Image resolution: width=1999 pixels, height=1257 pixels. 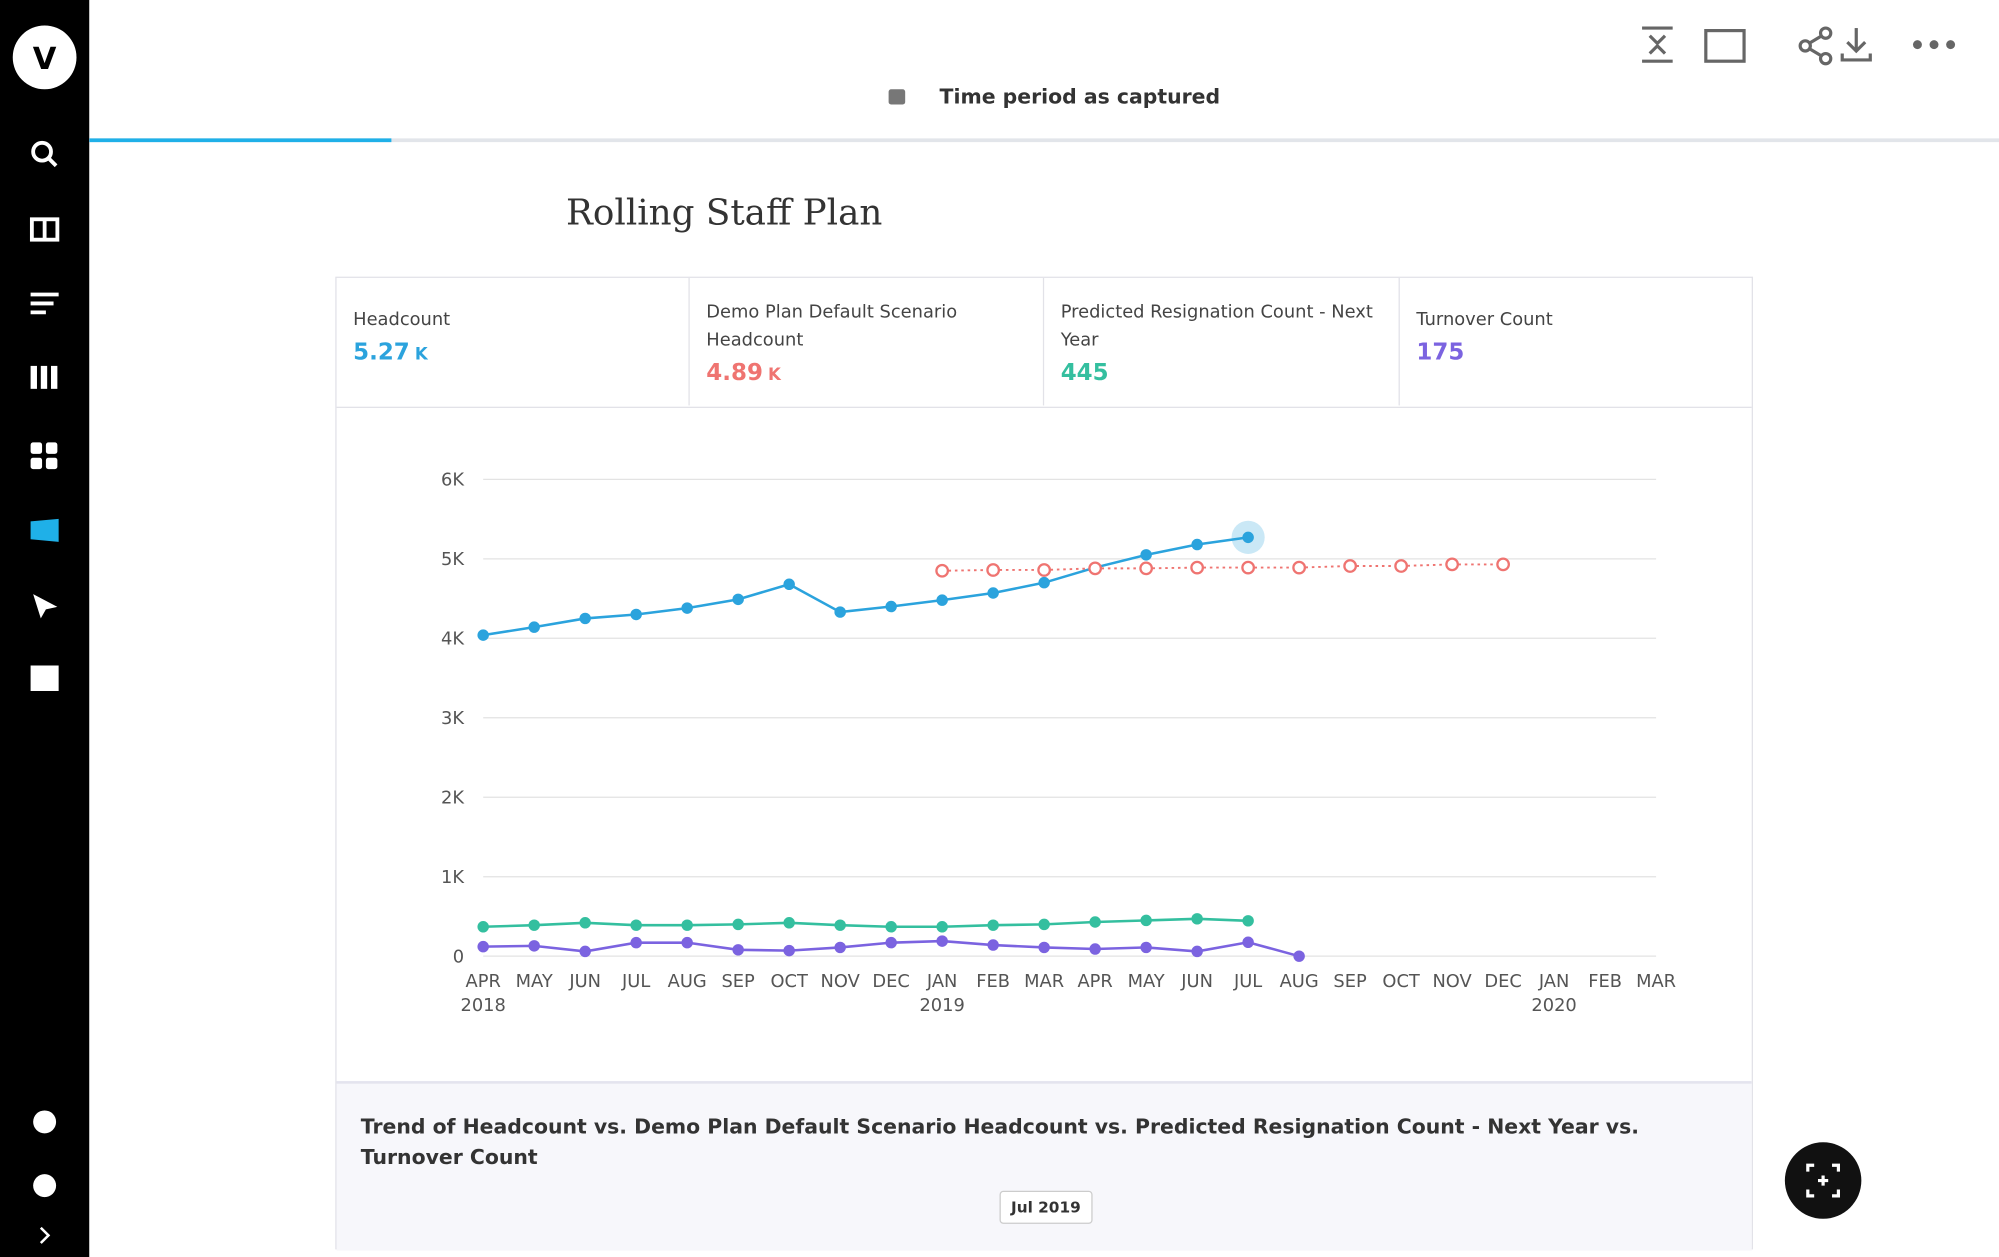 I want to click on sidebar-icons: V, so click(x=44, y=634).